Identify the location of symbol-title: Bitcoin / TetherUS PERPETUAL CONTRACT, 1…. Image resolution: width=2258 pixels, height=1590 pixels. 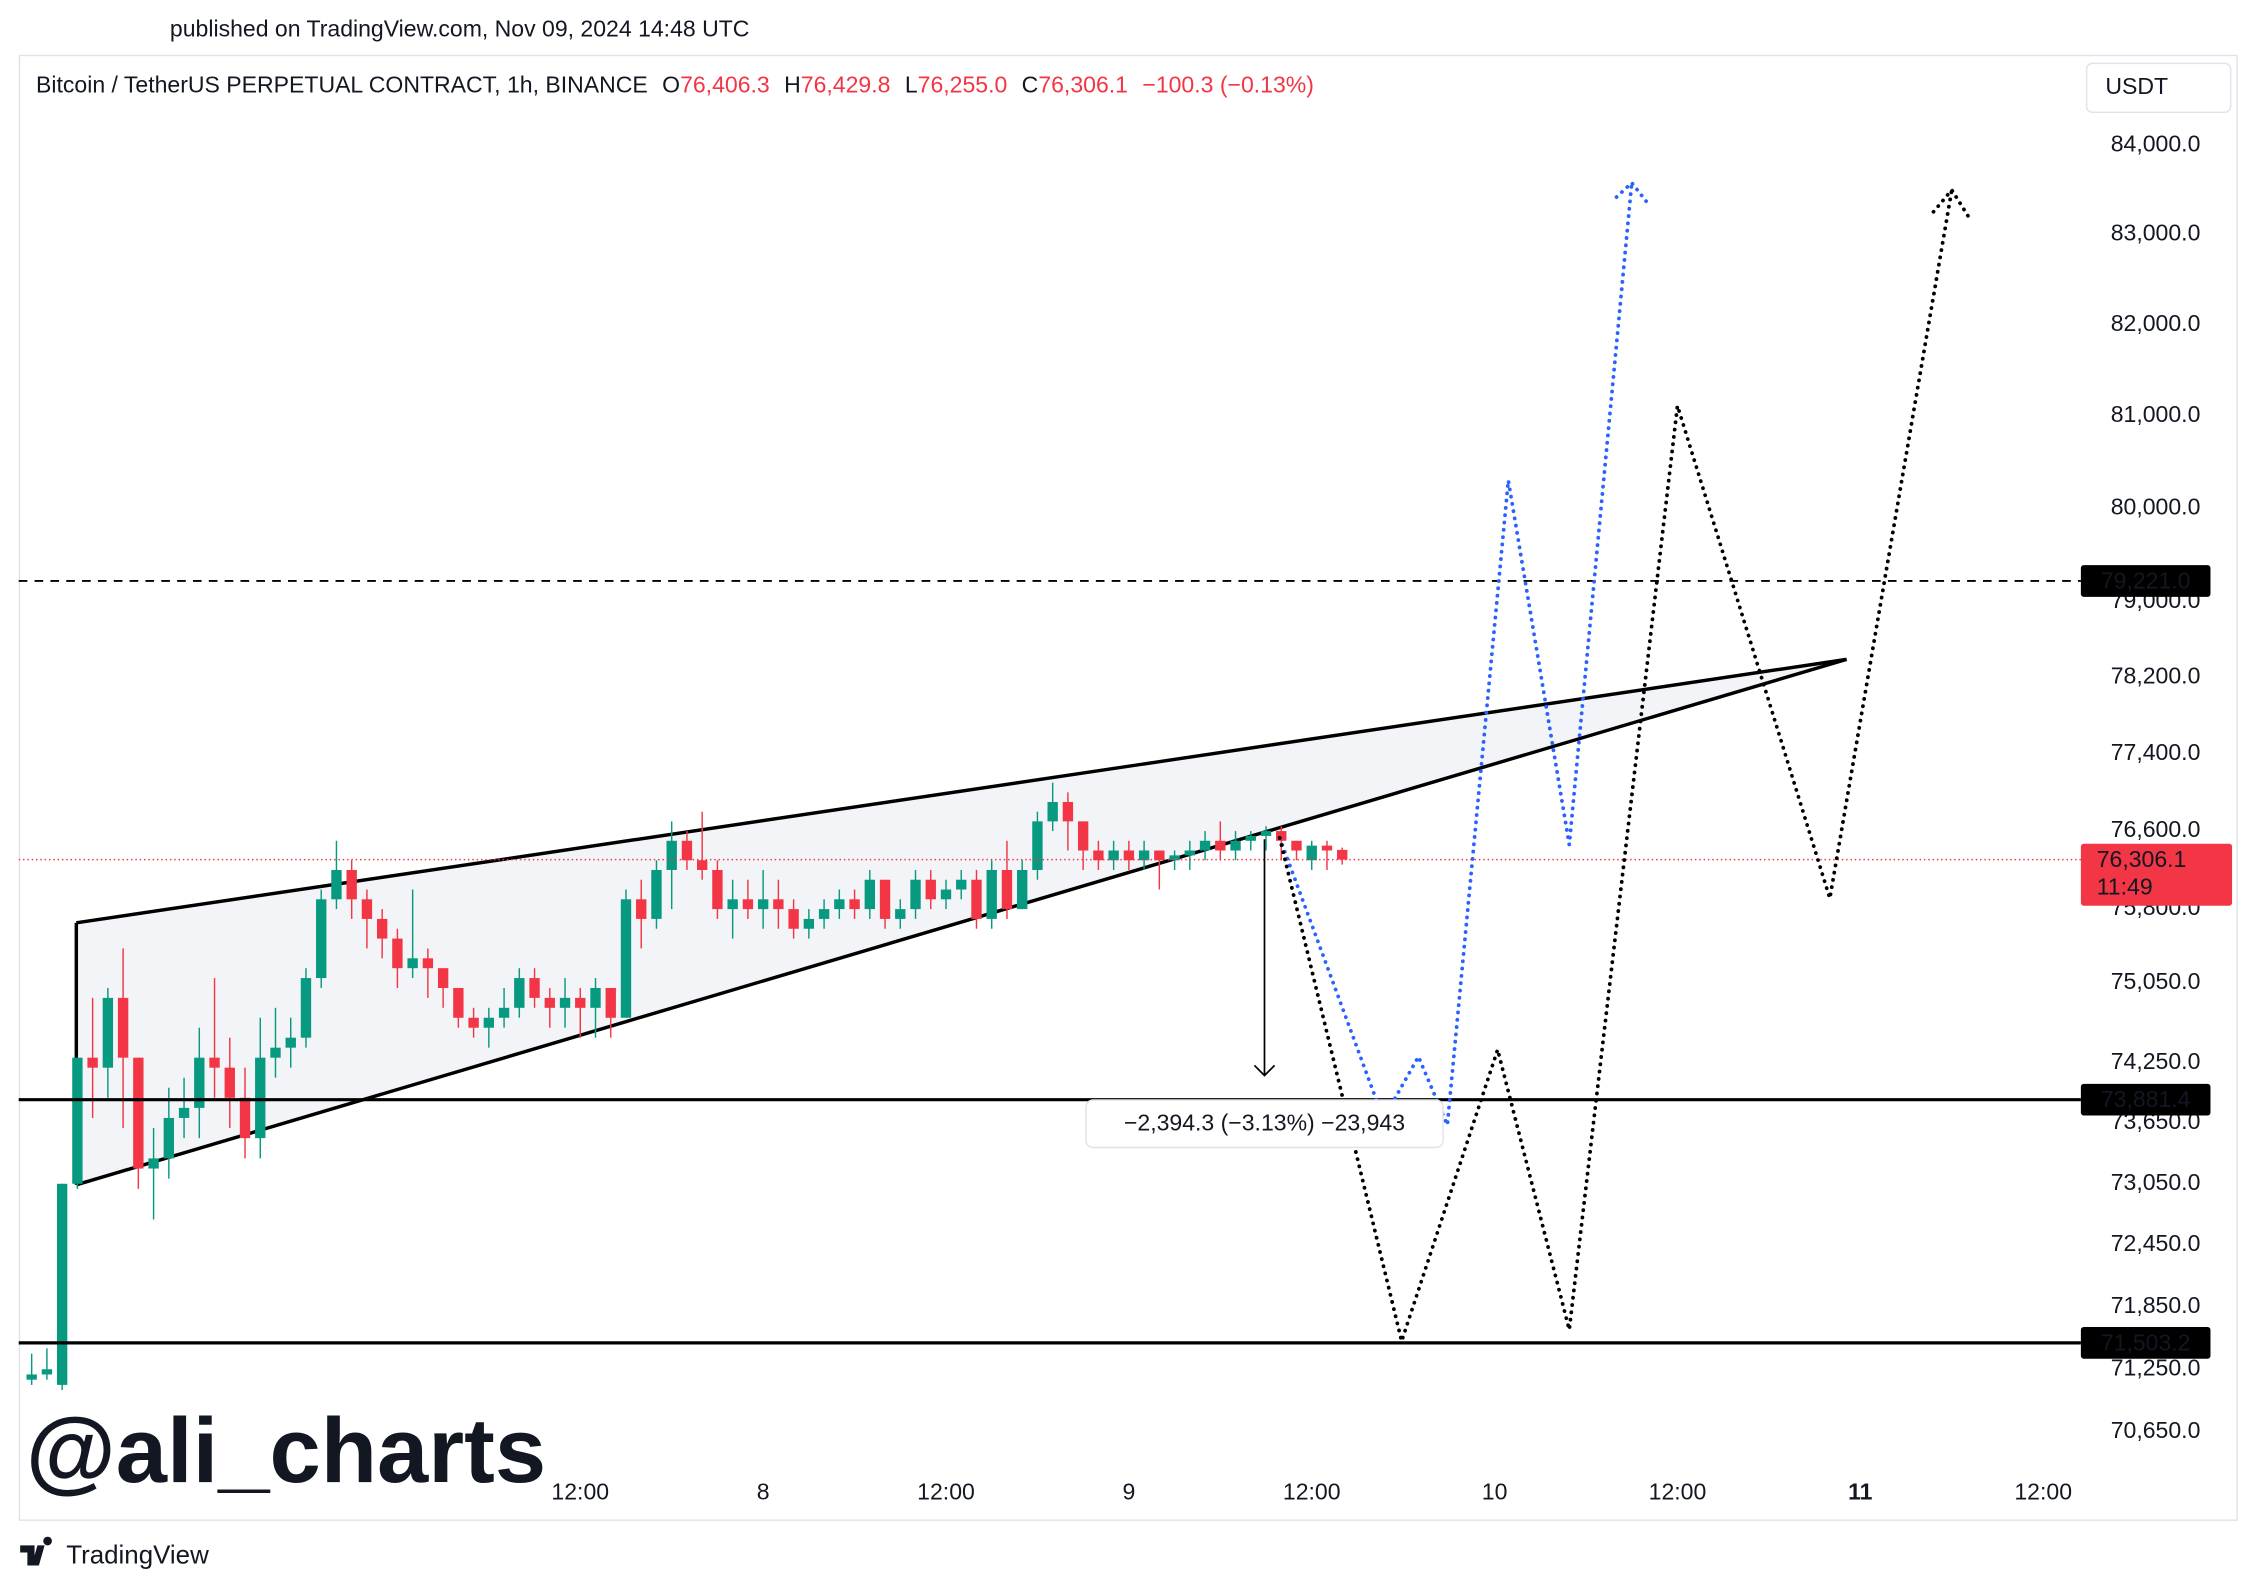
(342, 85).